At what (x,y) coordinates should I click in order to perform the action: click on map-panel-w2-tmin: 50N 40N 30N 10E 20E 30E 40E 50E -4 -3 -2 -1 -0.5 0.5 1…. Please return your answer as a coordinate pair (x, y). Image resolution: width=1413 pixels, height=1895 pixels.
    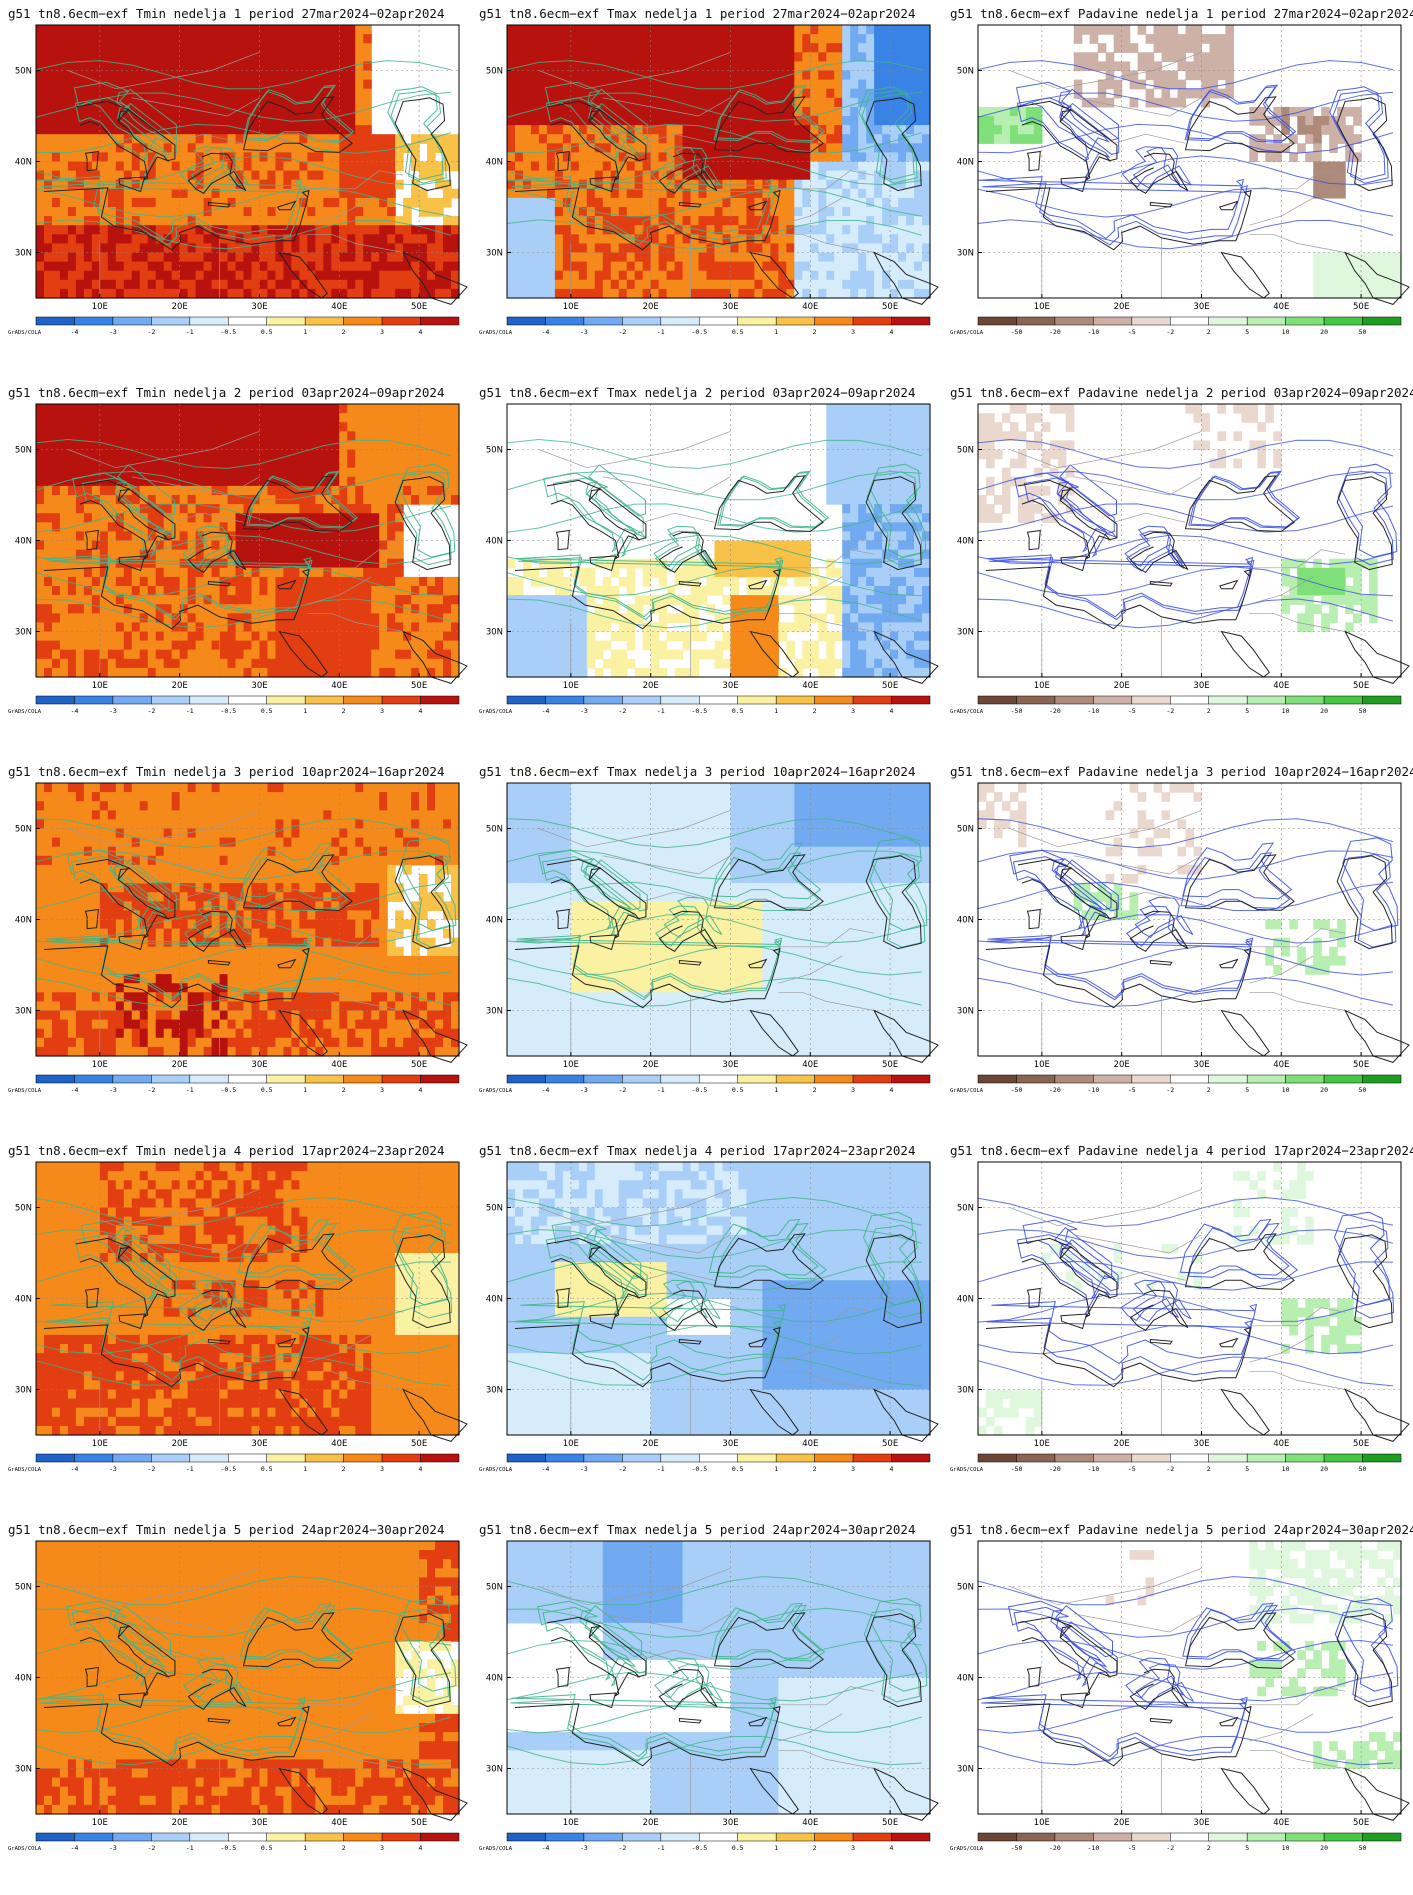
    Looking at the image, I should click on (235, 568).